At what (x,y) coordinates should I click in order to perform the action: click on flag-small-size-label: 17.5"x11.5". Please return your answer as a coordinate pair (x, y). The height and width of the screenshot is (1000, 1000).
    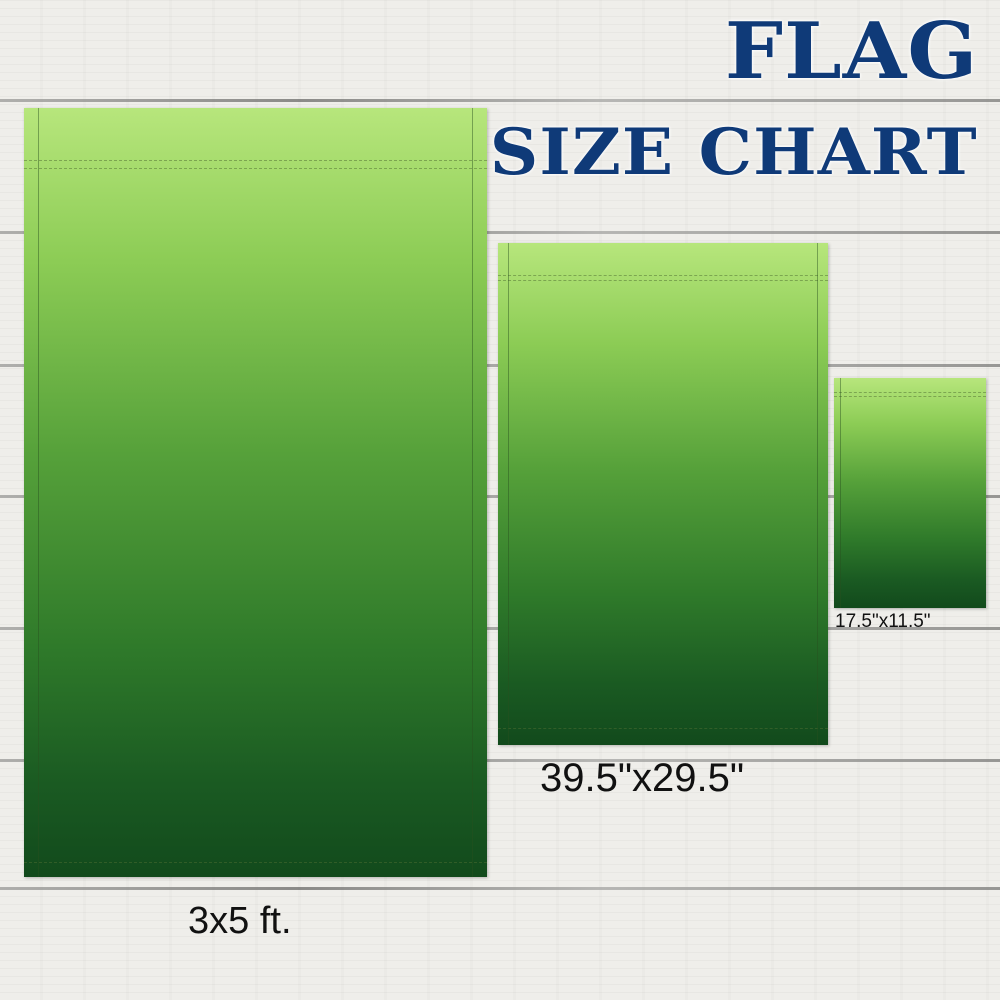
    Looking at the image, I should click on (883, 621).